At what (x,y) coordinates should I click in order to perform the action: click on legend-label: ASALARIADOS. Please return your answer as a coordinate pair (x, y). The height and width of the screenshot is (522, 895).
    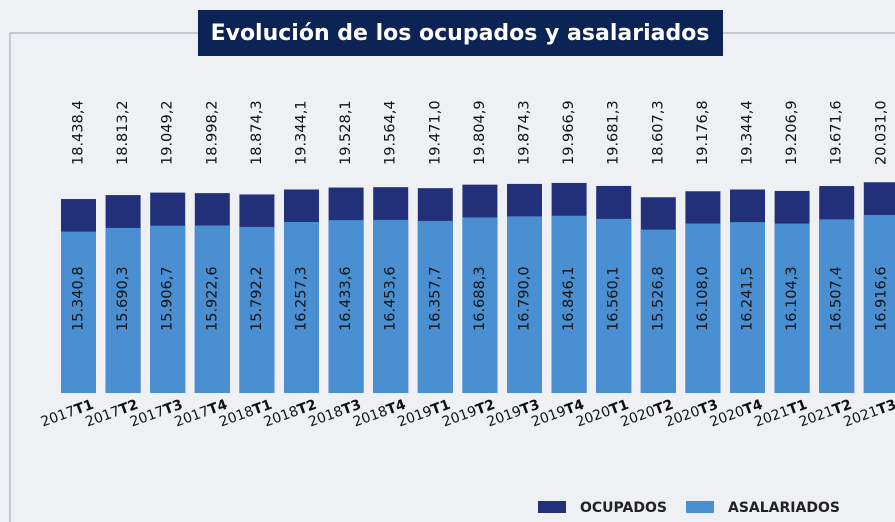
    Looking at the image, I should click on (784, 508).